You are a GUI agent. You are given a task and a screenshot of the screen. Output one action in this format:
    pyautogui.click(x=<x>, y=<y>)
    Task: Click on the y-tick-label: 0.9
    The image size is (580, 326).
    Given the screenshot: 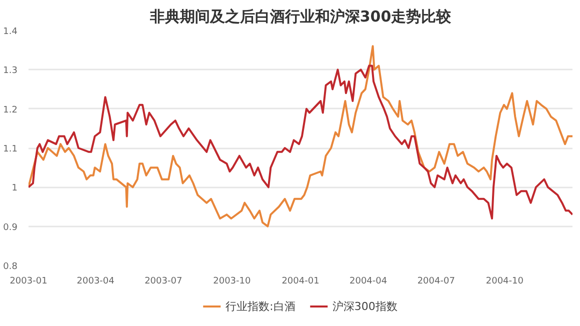 What is the action you would take?
    pyautogui.click(x=10, y=227)
    